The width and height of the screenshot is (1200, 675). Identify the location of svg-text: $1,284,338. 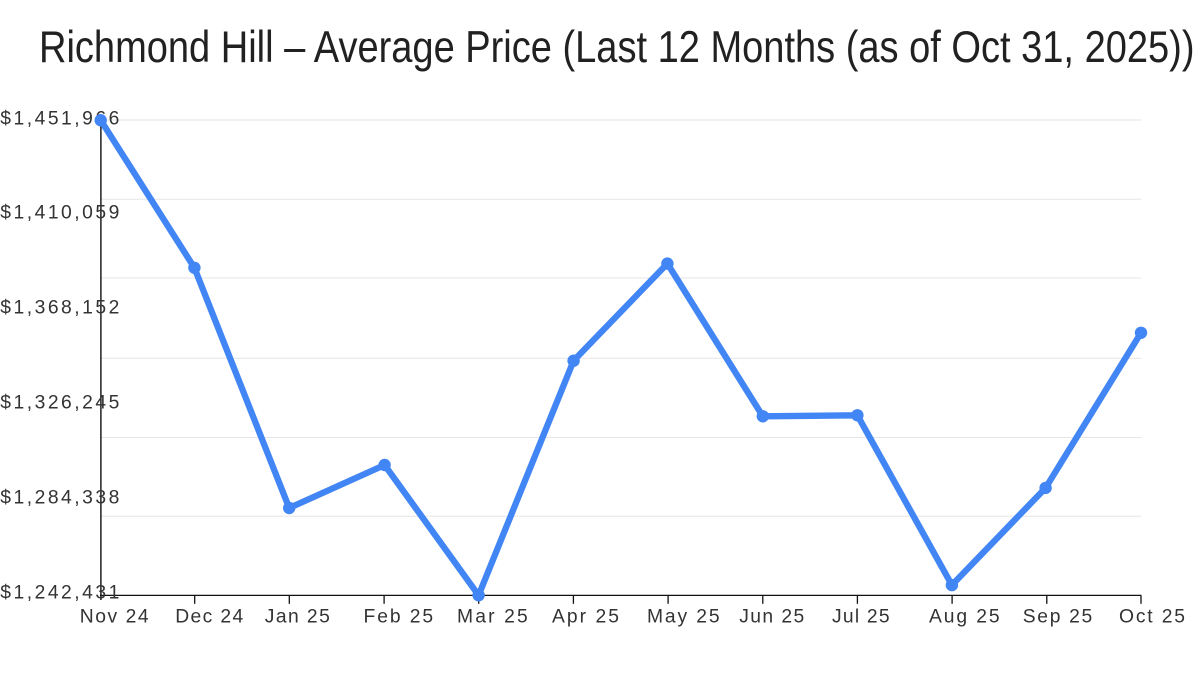
(59, 497).